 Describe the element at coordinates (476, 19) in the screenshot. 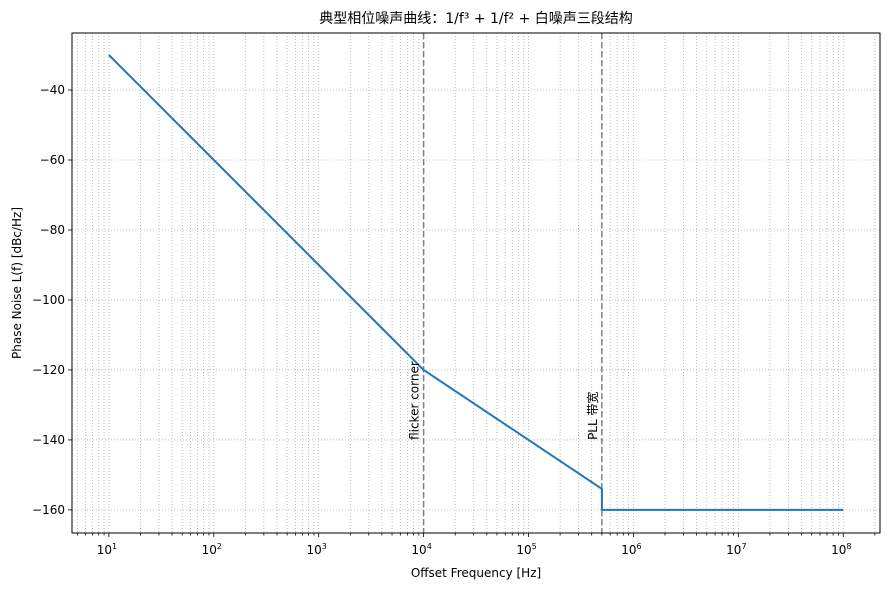

I see `chart-title: 典型相位噪声曲线：1/f³ + 1/f² + 白噪声三段结构` at that location.